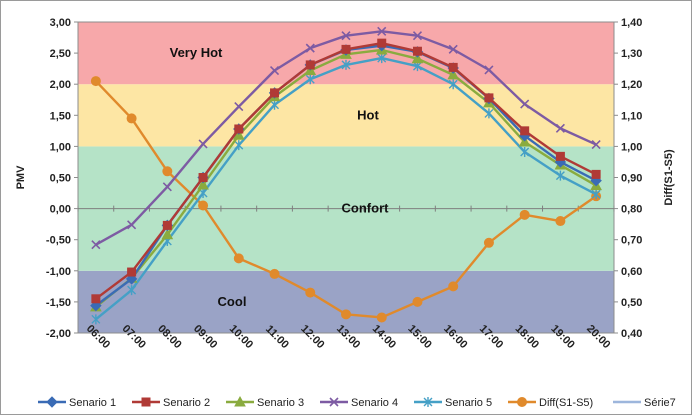  Describe the element at coordinates (21, 177) in the screenshot. I see `left-axis-title: PMV` at that location.